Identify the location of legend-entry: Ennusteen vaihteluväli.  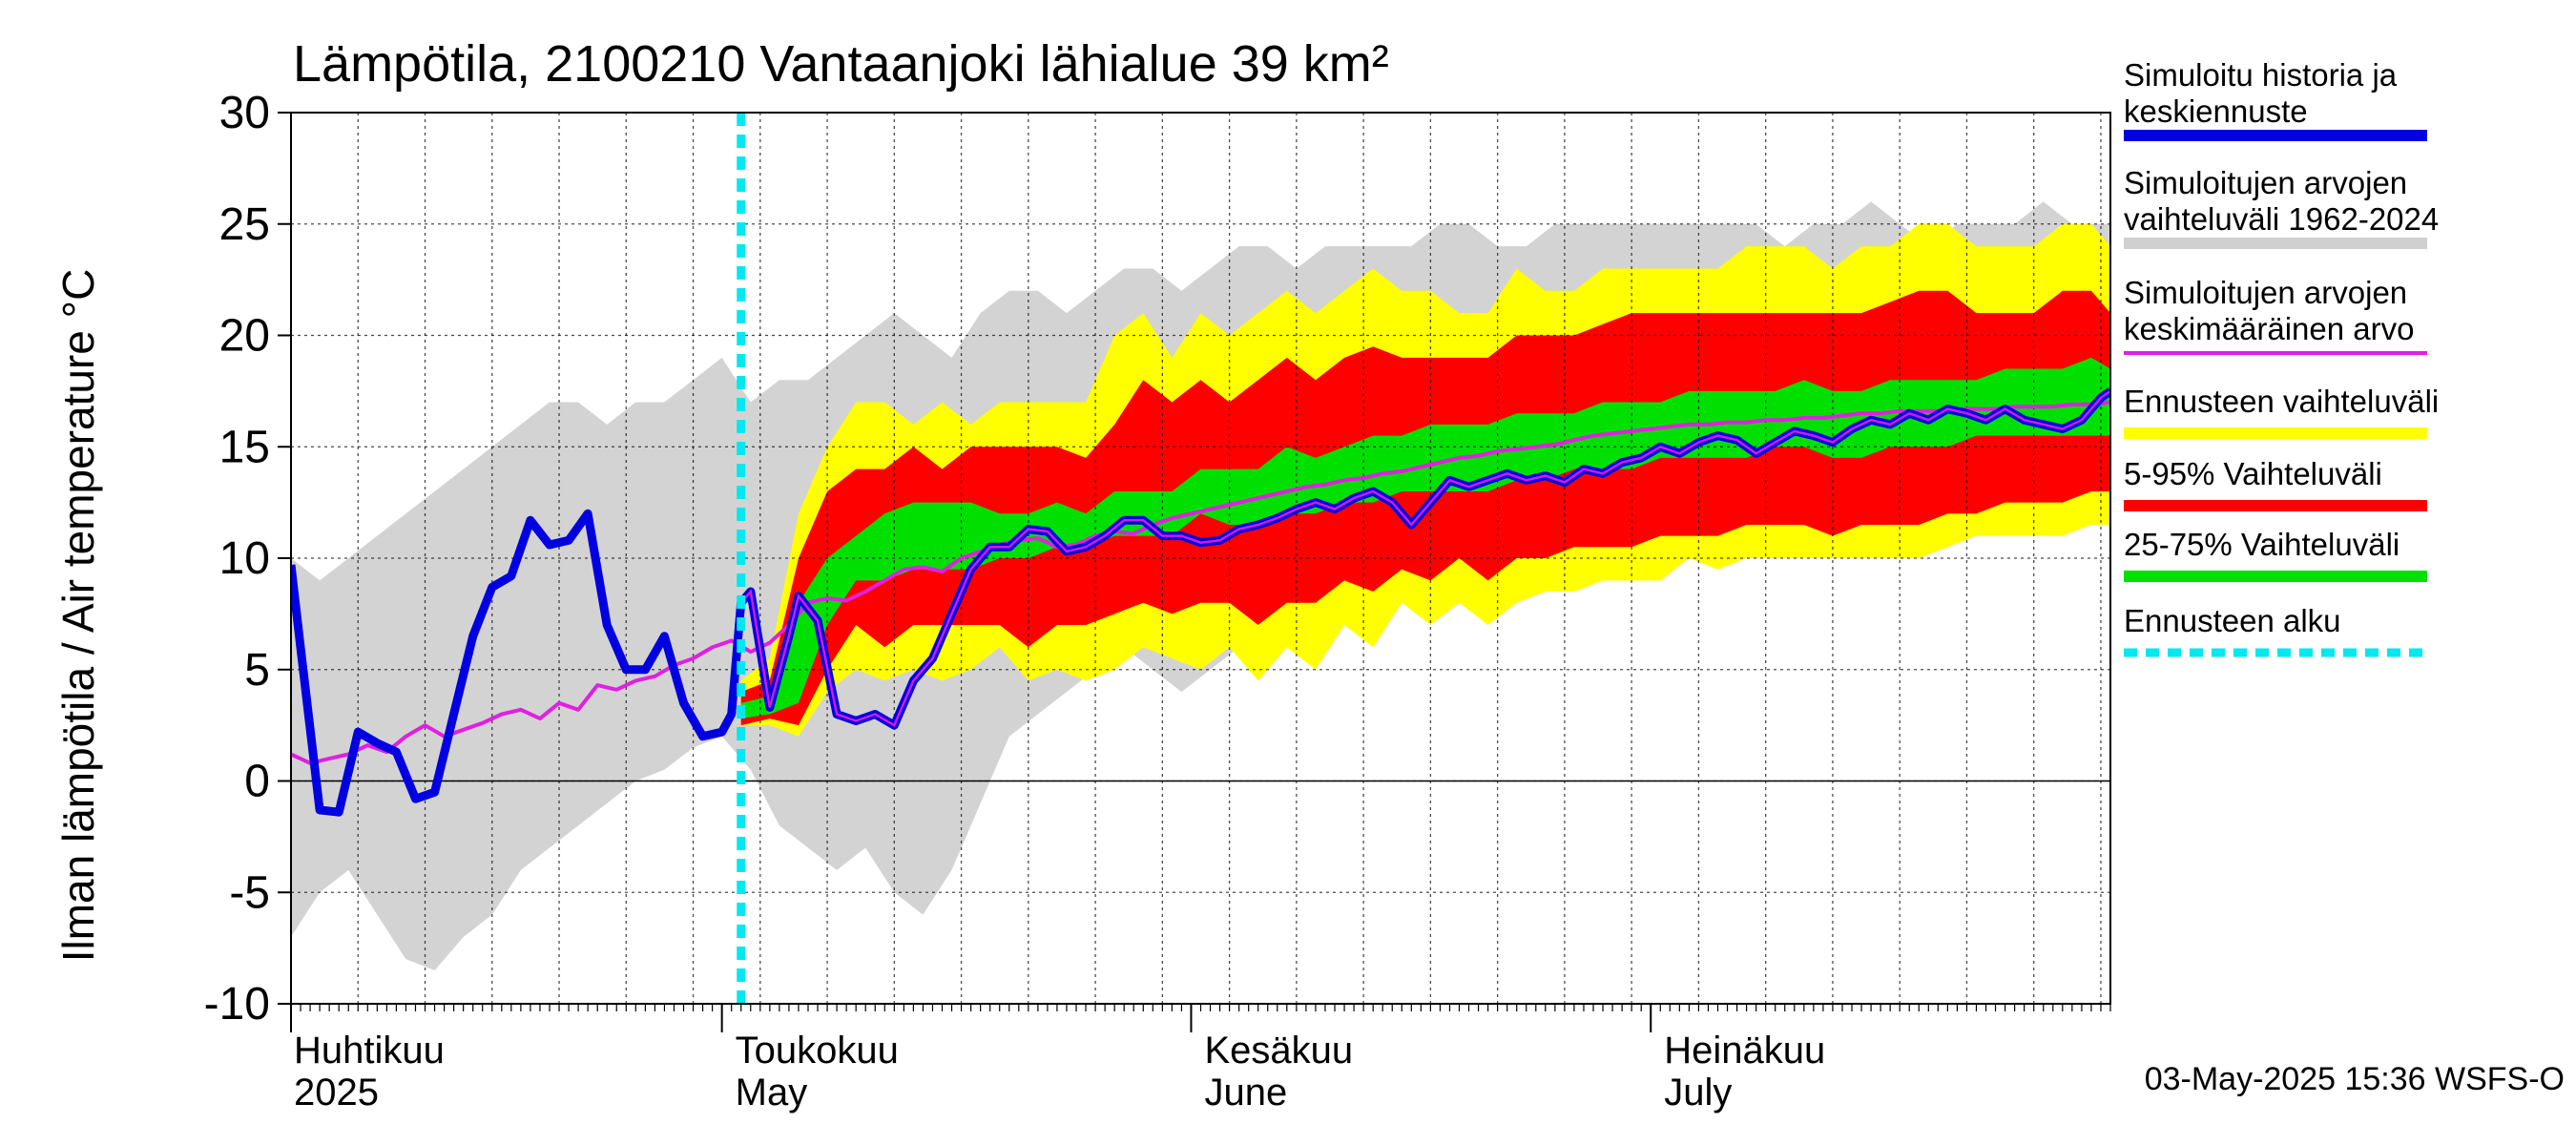
(2281, 411).